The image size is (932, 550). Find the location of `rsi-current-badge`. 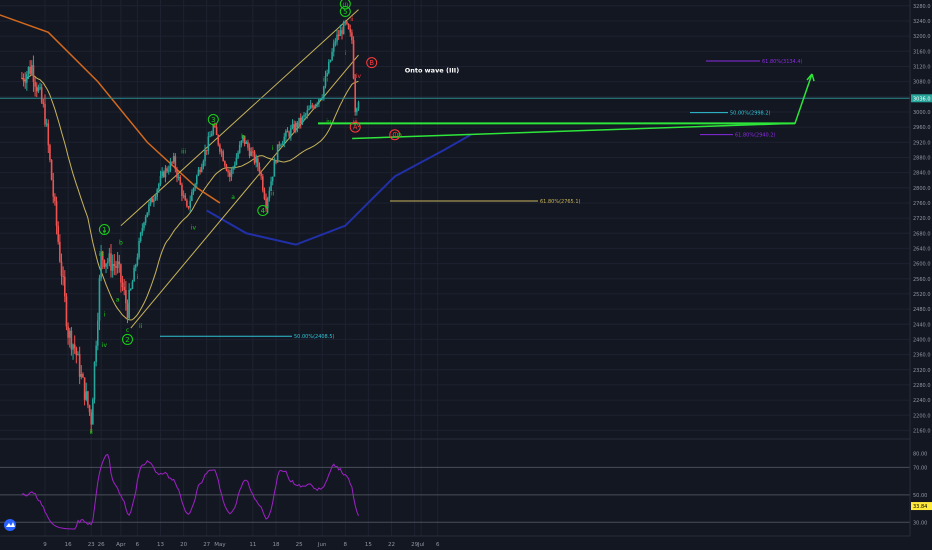

rsi-current-badge is located at coordinates (921, 506).